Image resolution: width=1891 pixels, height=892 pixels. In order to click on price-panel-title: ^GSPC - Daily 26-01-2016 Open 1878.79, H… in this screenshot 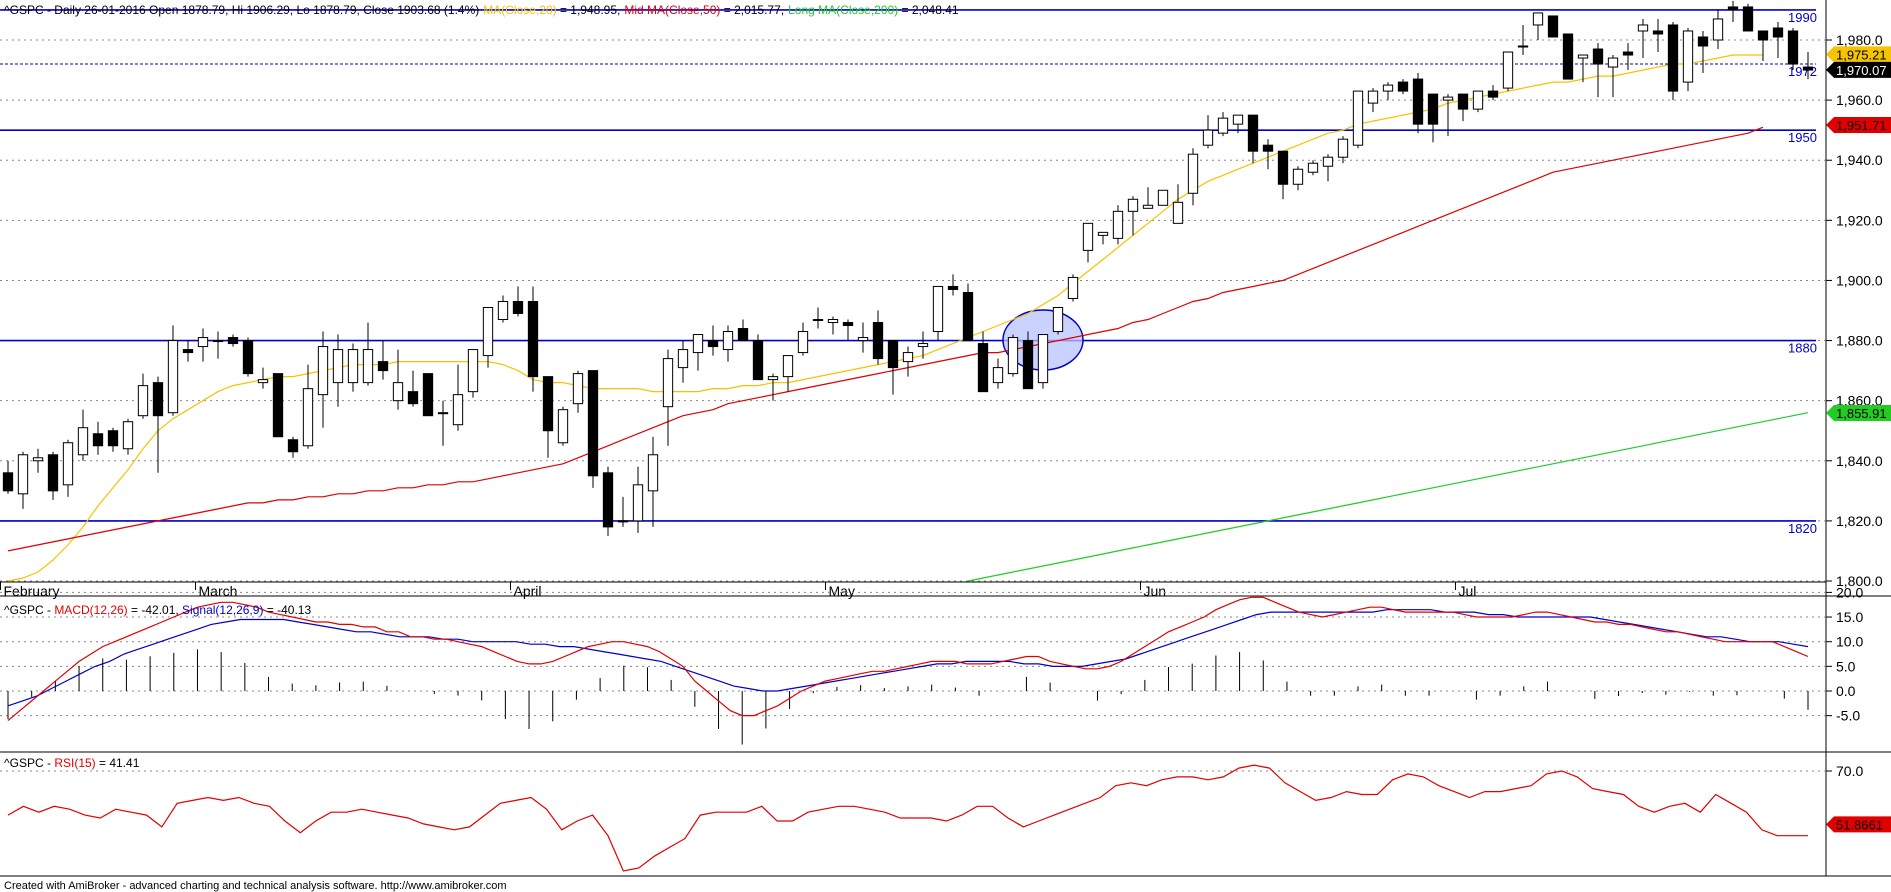, I will do `click(481, 10)`.